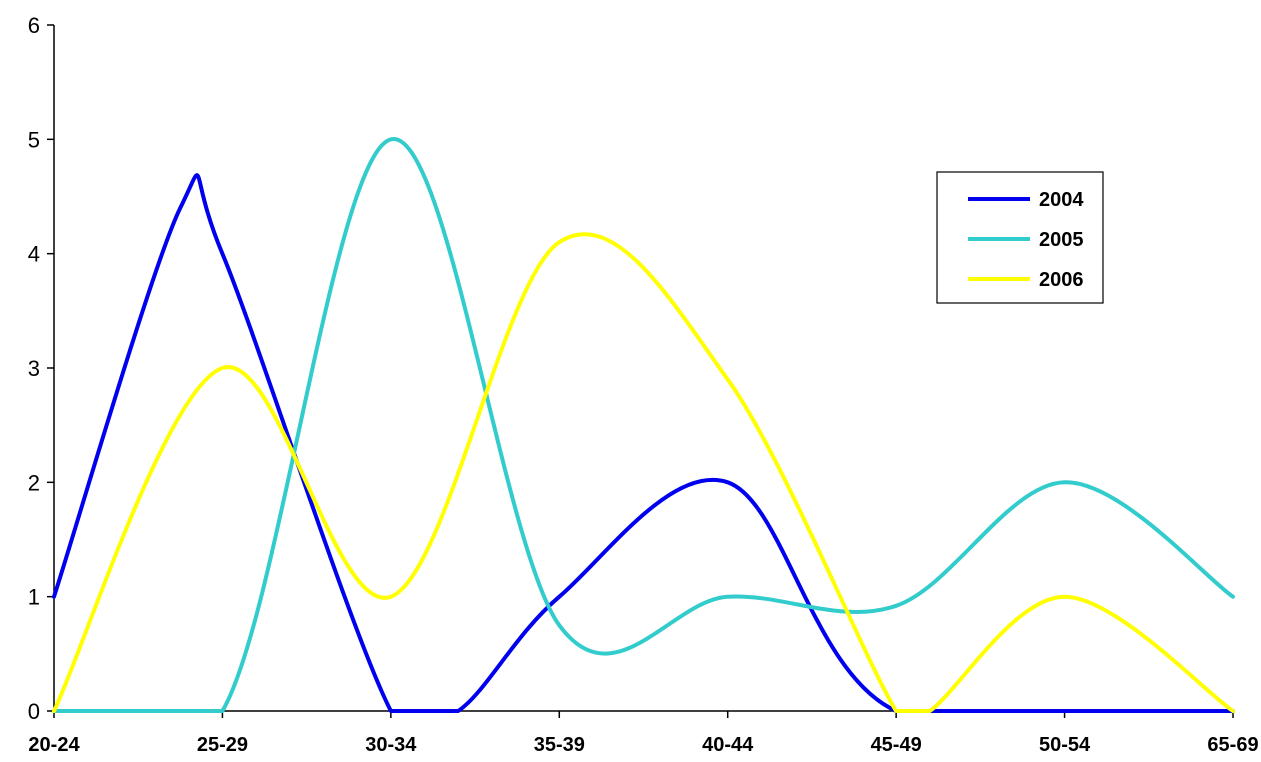  I want to click on y-tick-label: 3, so click(34, 368).